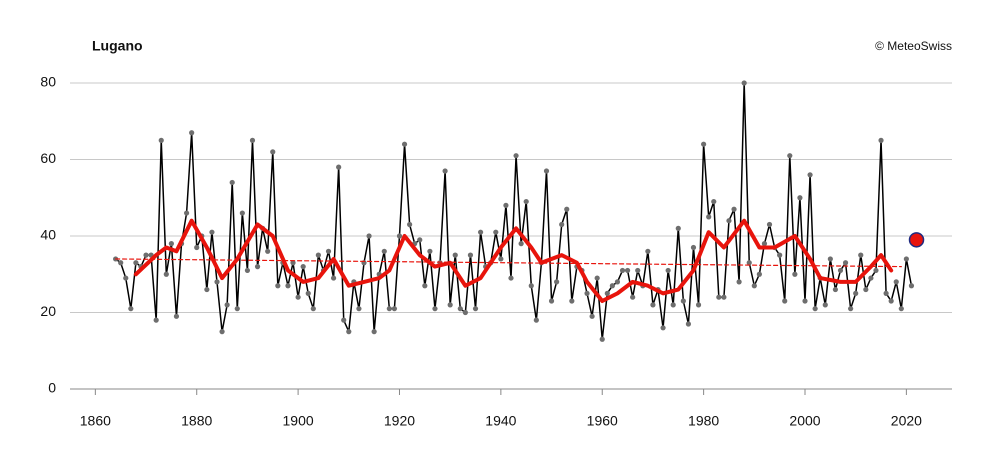 This screenshot has width=994, height=449. Describe the element at coordinates (508, 263) in the screenshot. I see `trend-line` at that location.